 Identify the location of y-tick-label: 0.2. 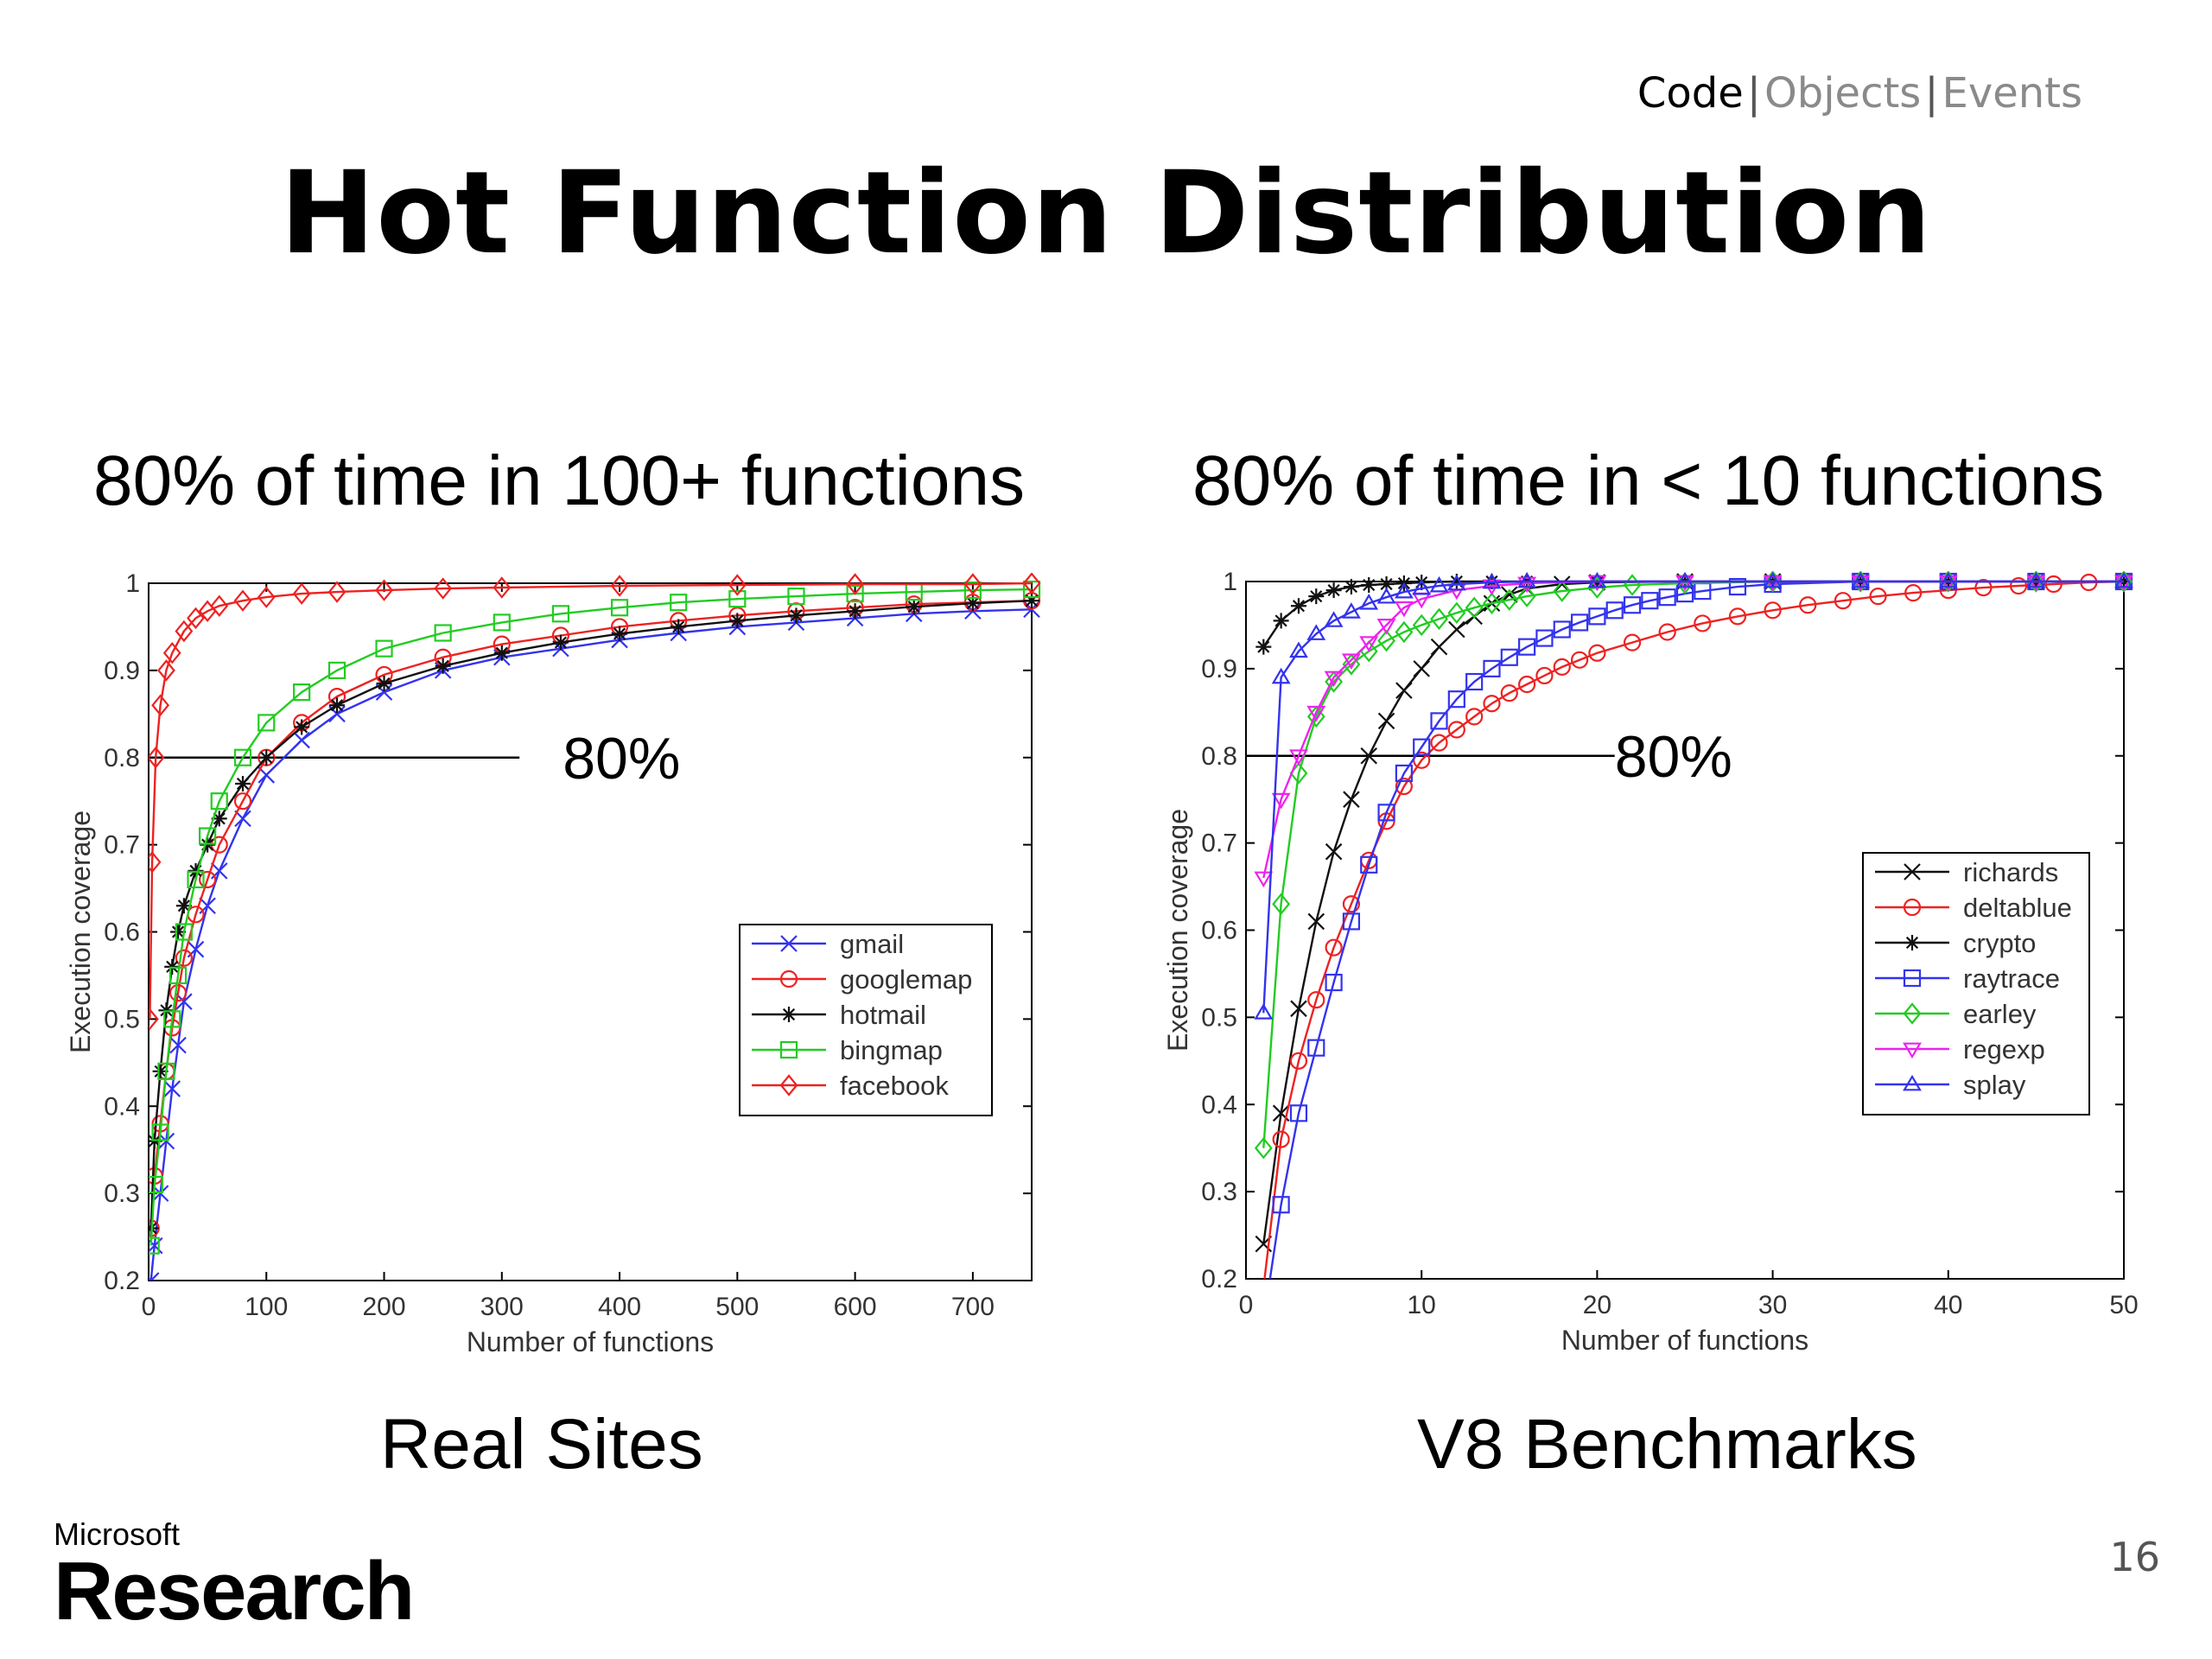
(122, 1281).